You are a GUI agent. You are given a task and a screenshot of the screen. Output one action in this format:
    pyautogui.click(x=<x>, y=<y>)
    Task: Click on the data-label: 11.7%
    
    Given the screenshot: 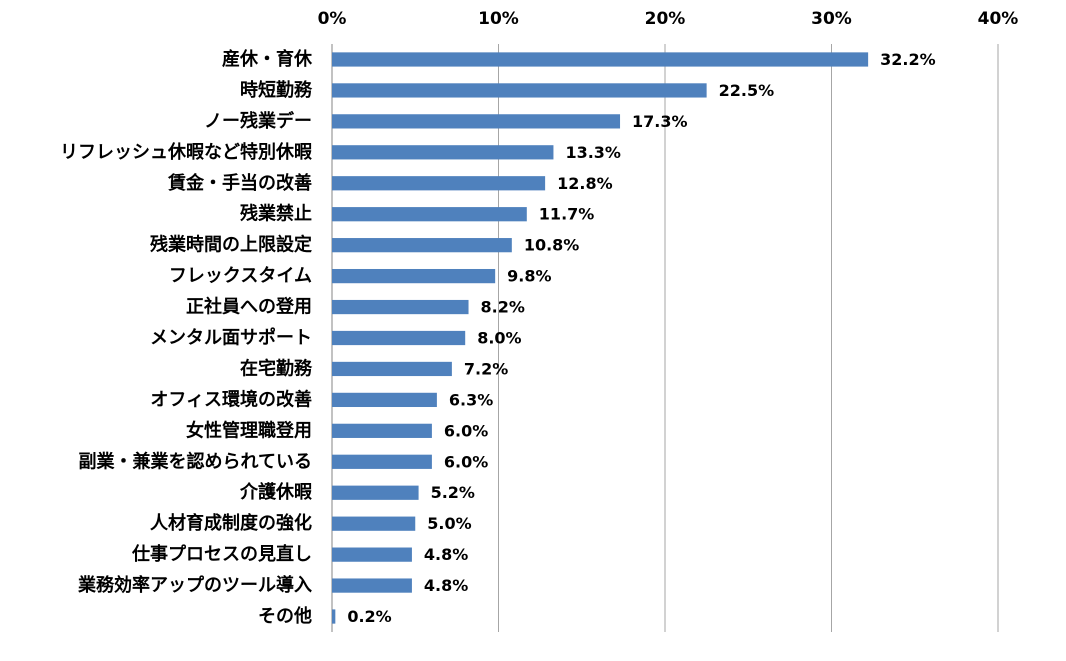 What is the action you would take?
    pyautogui.click(x=567, y=214)
    